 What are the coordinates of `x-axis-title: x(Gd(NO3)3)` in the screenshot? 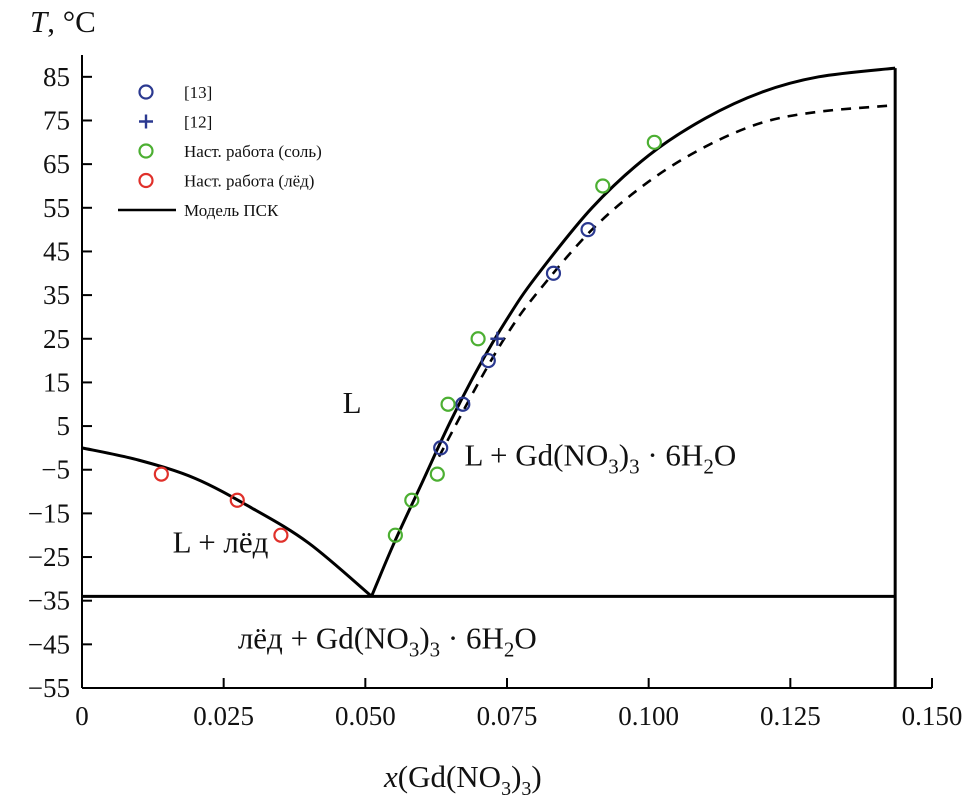 It's located at (462, 779).